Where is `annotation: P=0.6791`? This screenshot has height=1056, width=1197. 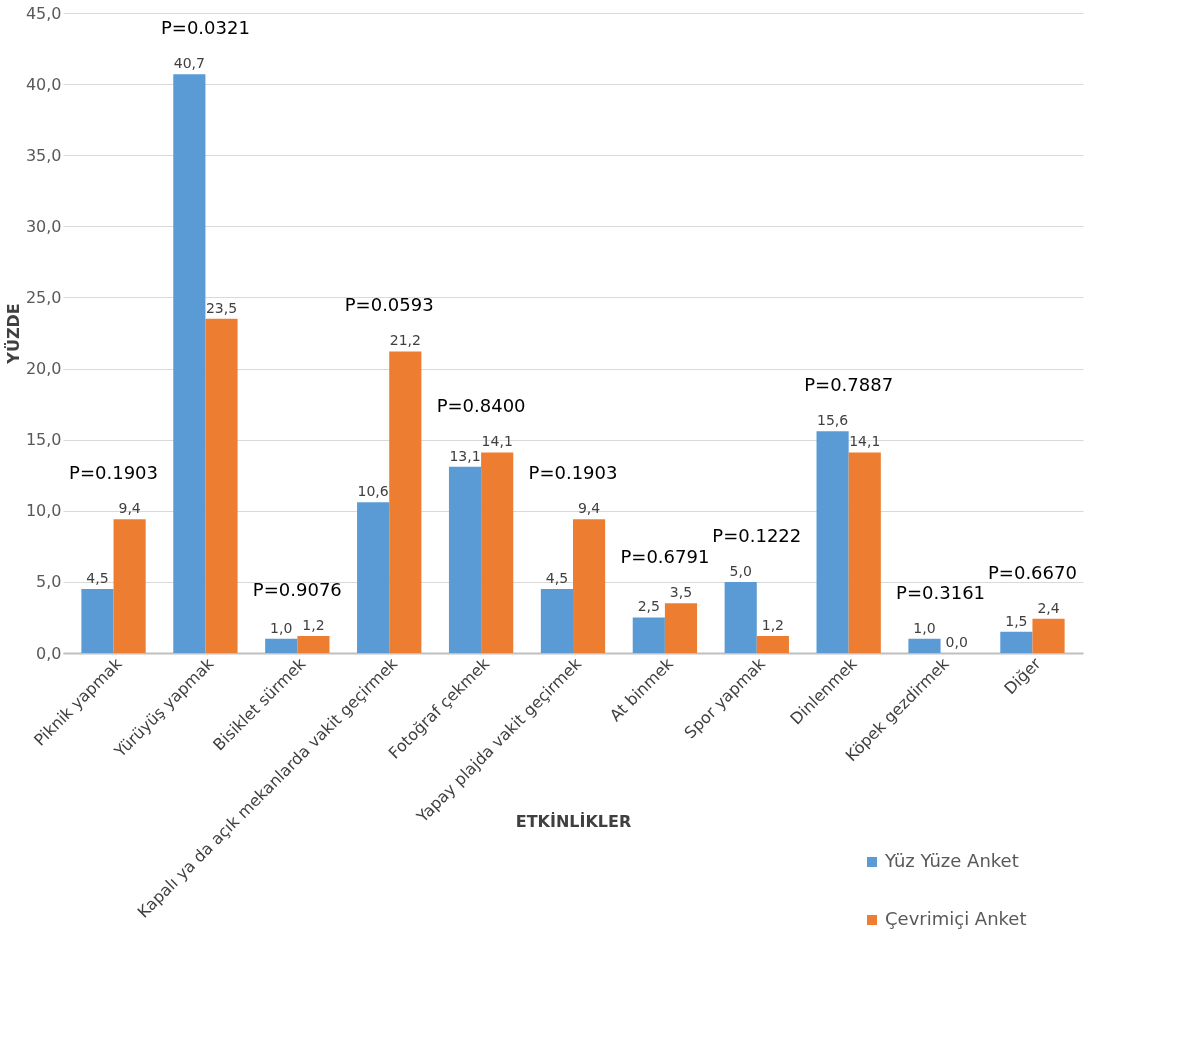 annotation: P=0.6791 is located at coordinates (665, 557).